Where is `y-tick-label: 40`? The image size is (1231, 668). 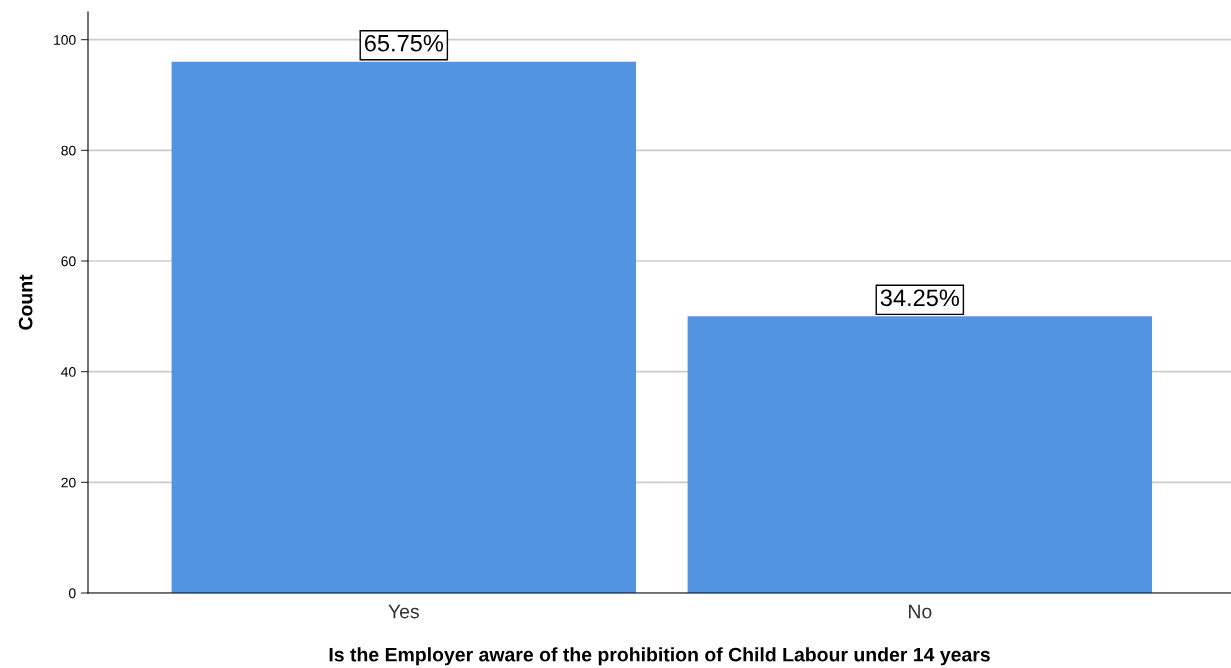 y-tick-label: 40 is located at coordinates (68, 372).